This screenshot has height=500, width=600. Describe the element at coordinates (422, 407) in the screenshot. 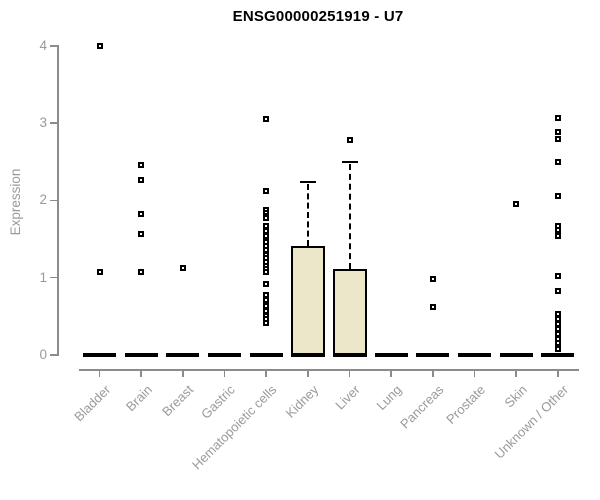

I see `x-axis-label: Pancreas` at that location.